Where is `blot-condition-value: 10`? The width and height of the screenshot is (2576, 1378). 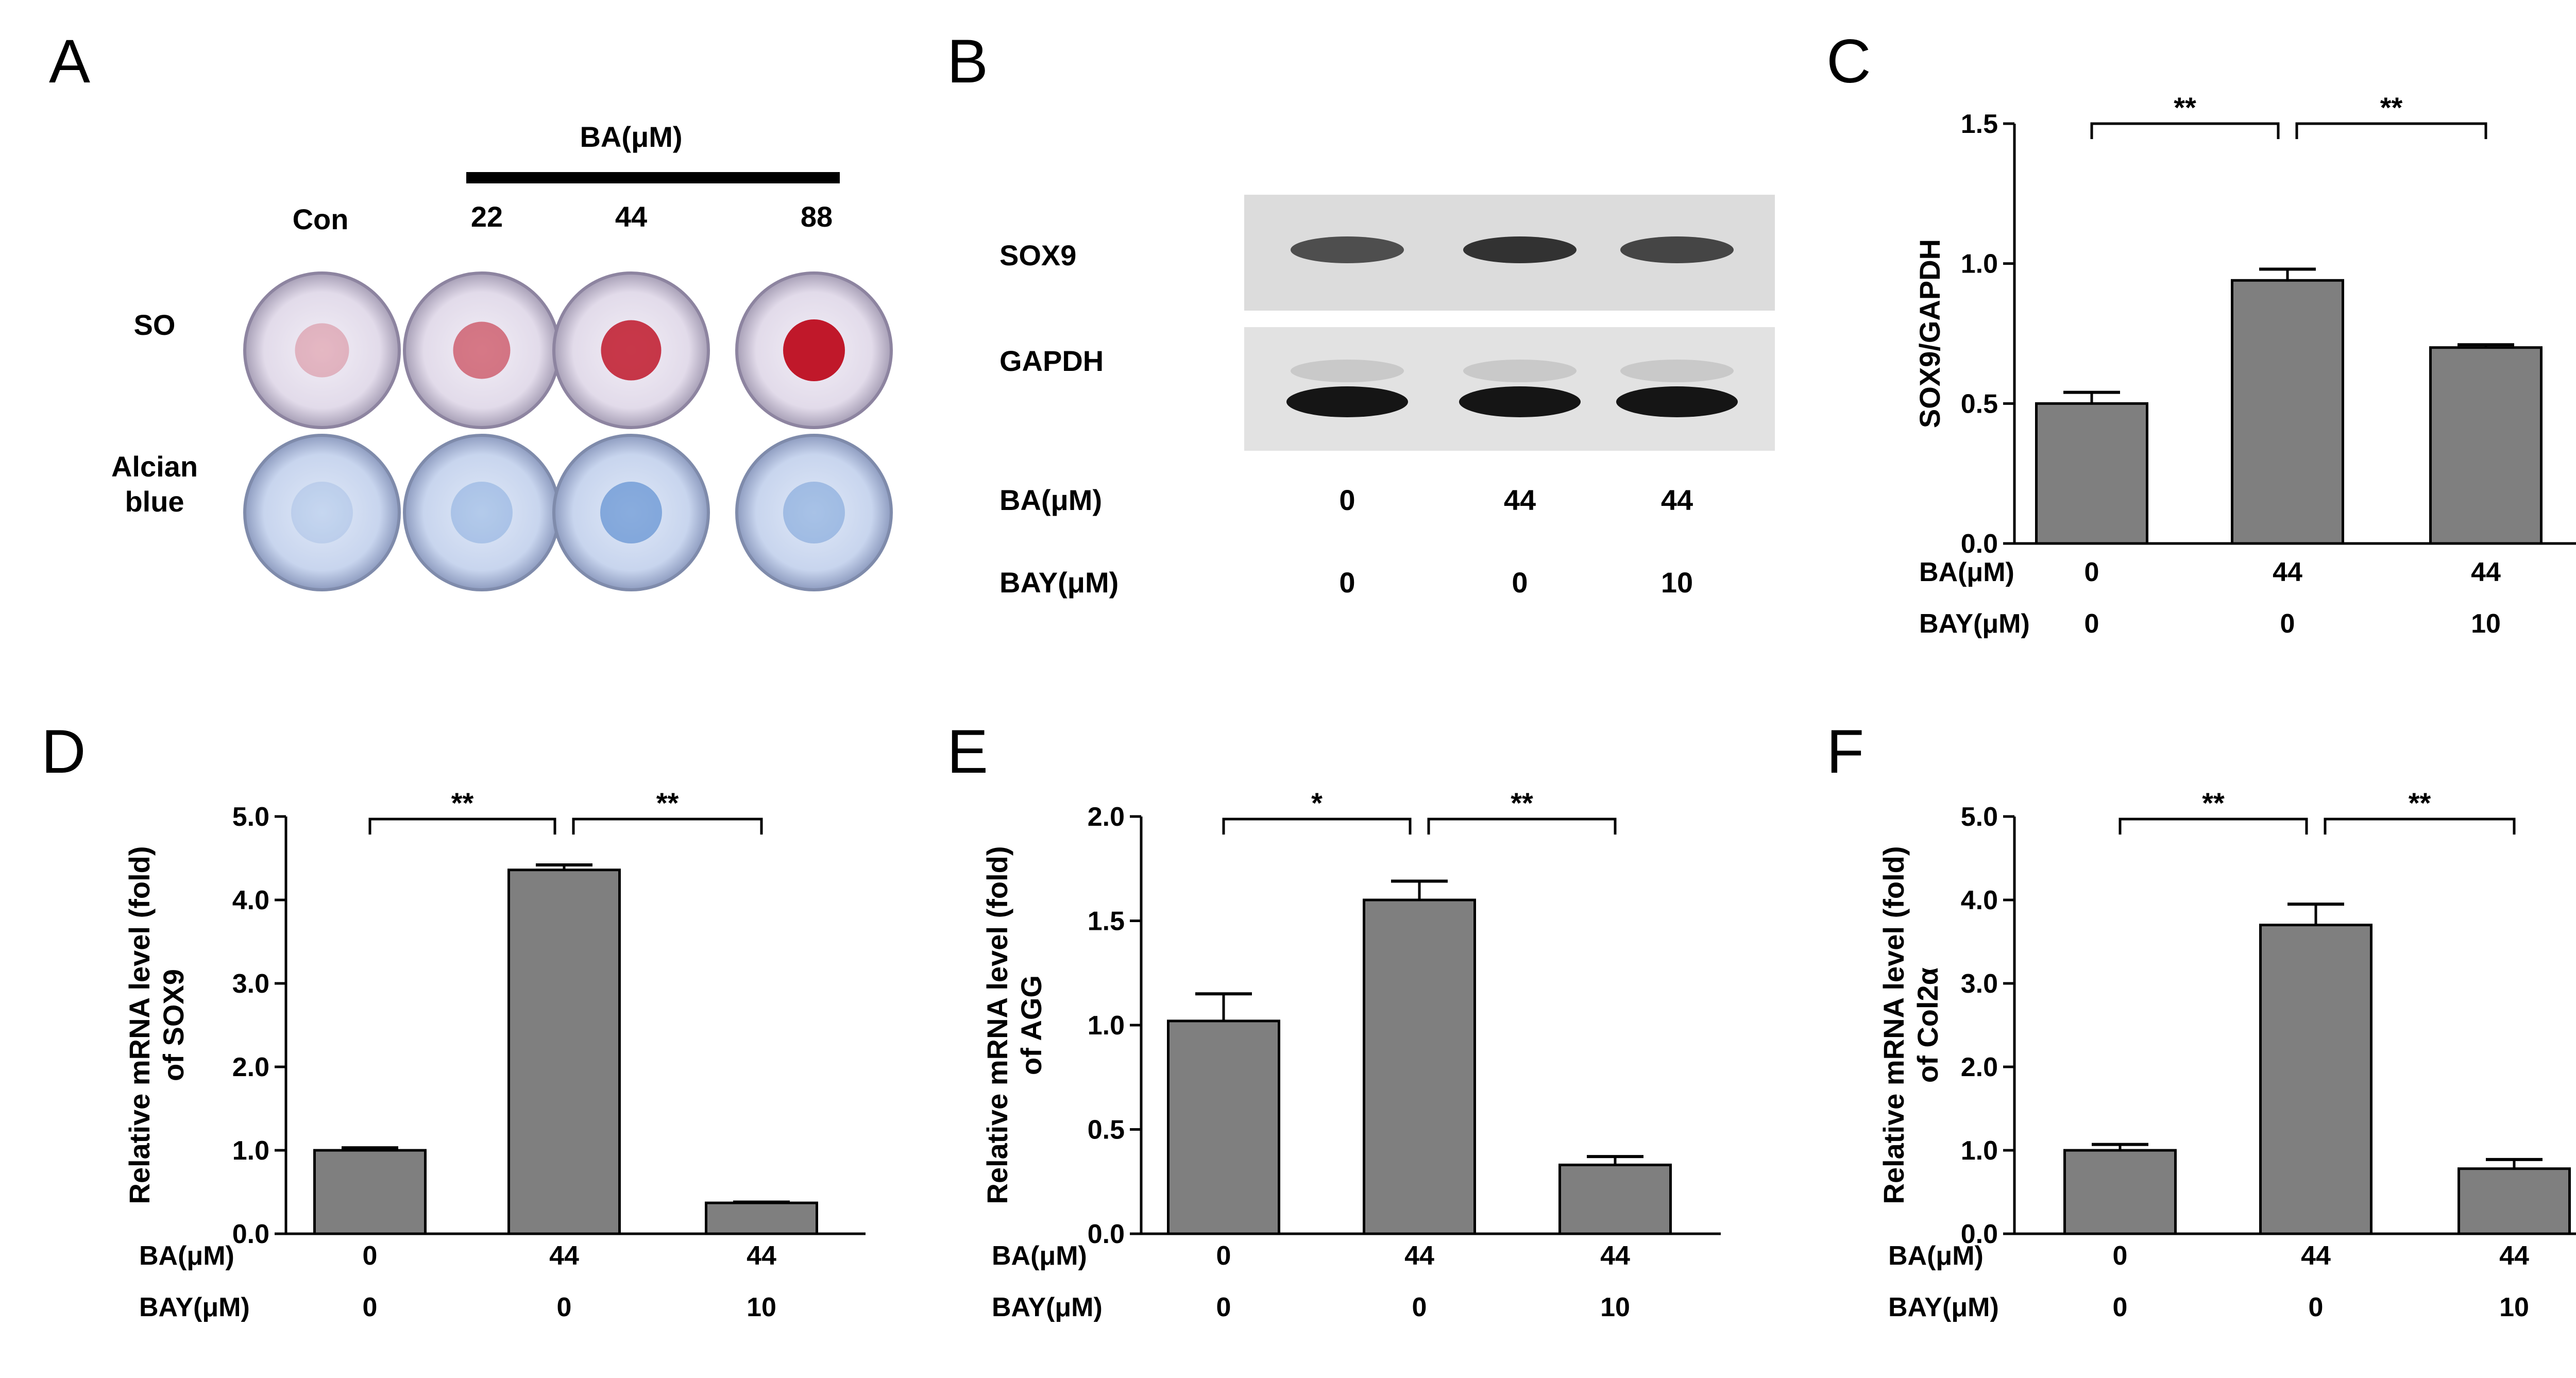
blot-condition-value: 10 is located at coordinates (1677, 582).